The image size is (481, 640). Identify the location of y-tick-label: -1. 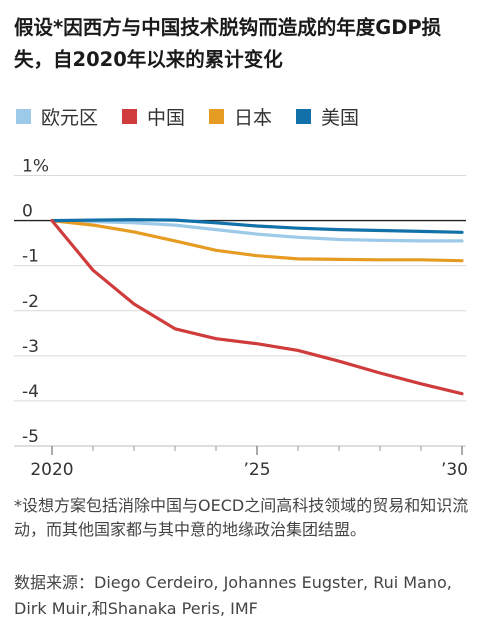
(30, 257).